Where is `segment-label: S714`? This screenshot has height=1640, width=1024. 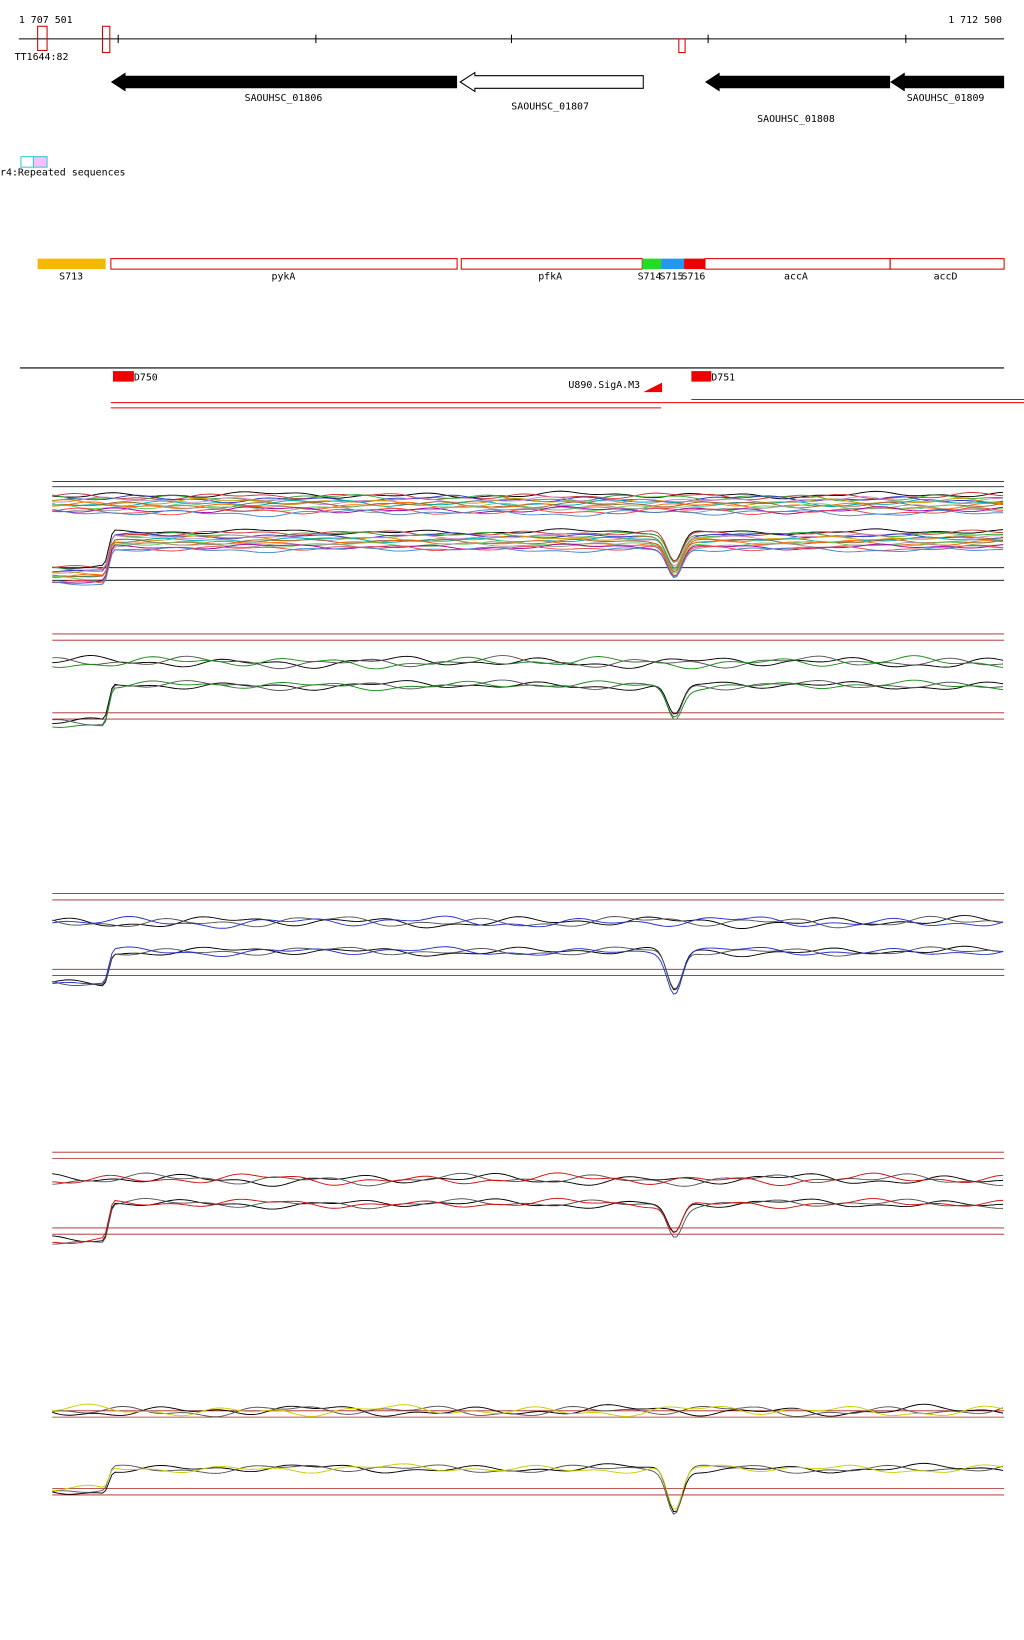 segment-label: S714 is located at coordinates (650, 277).